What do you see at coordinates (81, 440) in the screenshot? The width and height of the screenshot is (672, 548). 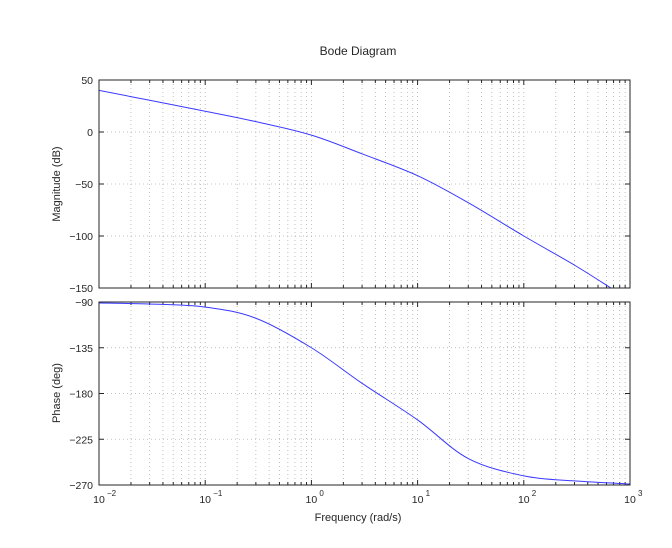 I see `y-tick-label: −225` at bounding box center [81, 440].